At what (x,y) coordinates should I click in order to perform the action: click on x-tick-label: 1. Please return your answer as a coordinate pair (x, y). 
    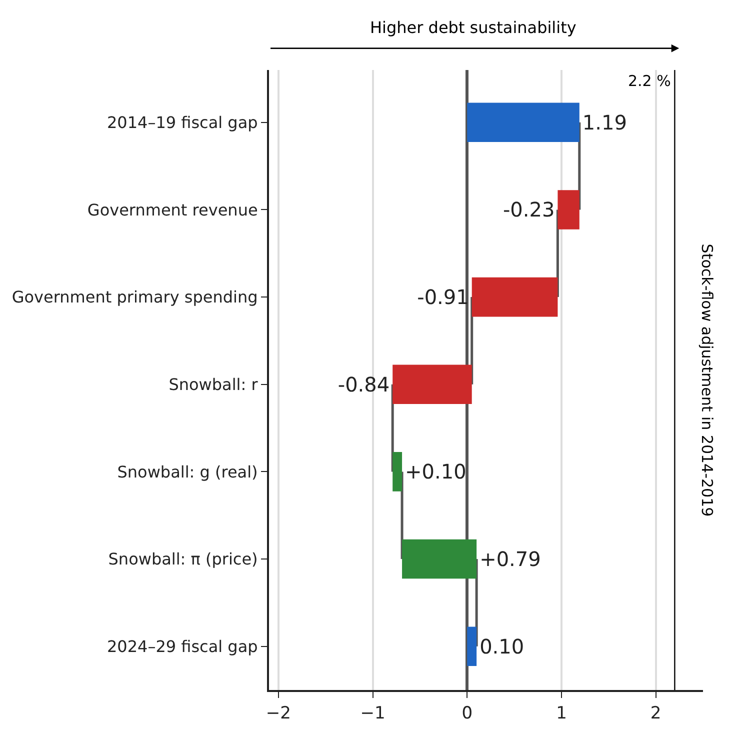
    Looking at the image, I should click on (561, 713).